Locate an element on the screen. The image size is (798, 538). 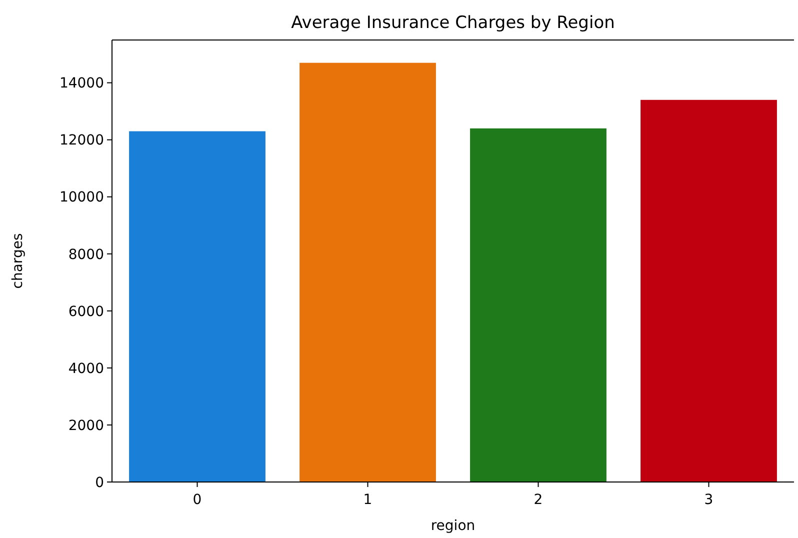
y-tick-label: 12000 is located at coordinates (81, 140).